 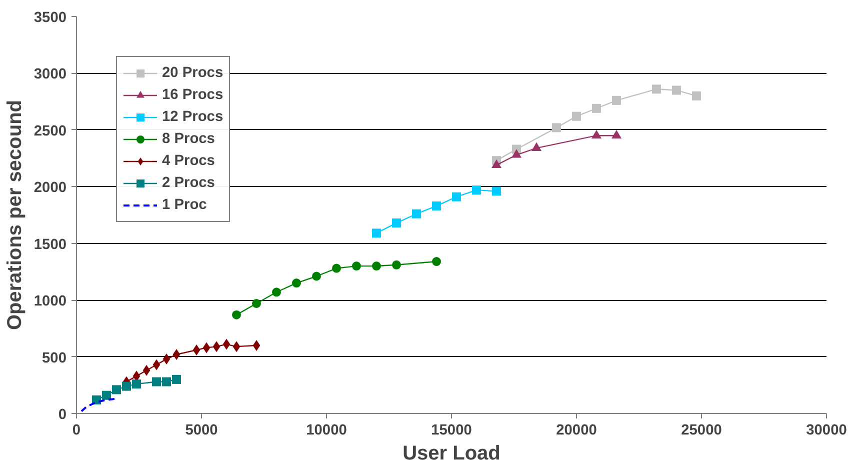 What do you see at coordinates (184, 205) in the screenshot?
I see `legend-label: 1 Proc` at bounding box center [184, 205].